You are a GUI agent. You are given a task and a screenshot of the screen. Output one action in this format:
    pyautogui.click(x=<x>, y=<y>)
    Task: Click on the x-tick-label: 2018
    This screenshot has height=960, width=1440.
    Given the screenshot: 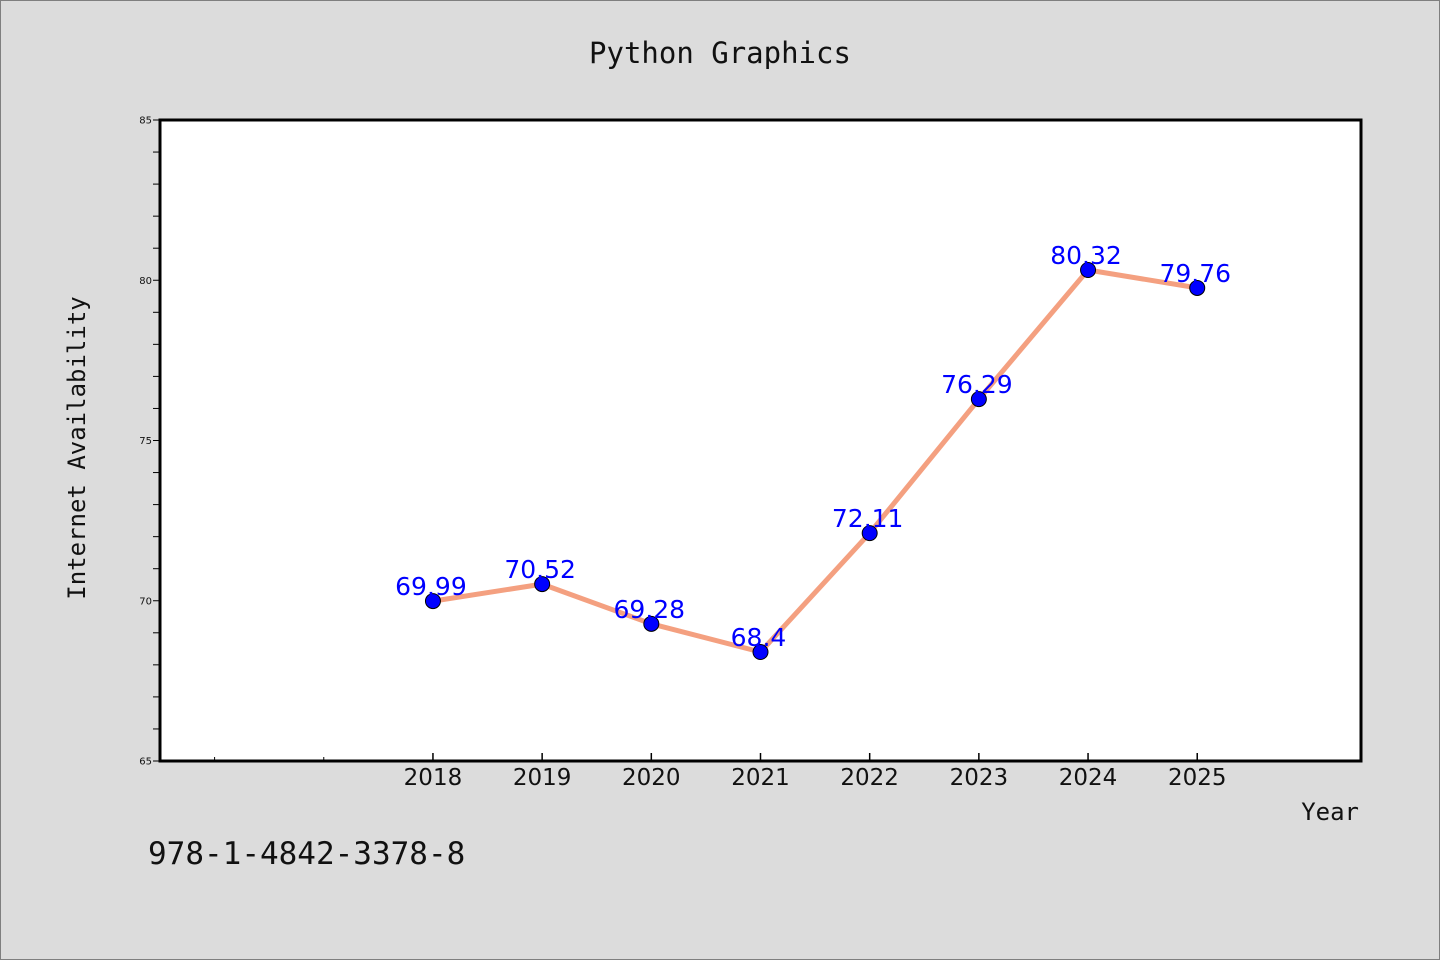 What is the action you would take?
    pyautogui.click(x=433, y=778)
    